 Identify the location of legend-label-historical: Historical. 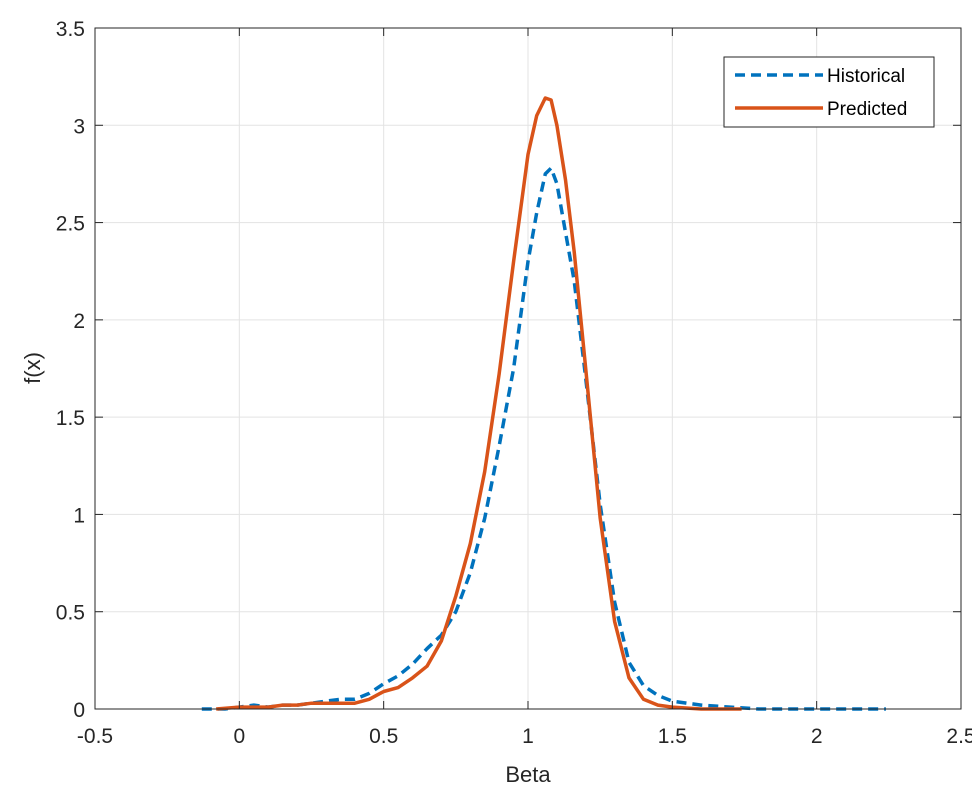
(866, 76).